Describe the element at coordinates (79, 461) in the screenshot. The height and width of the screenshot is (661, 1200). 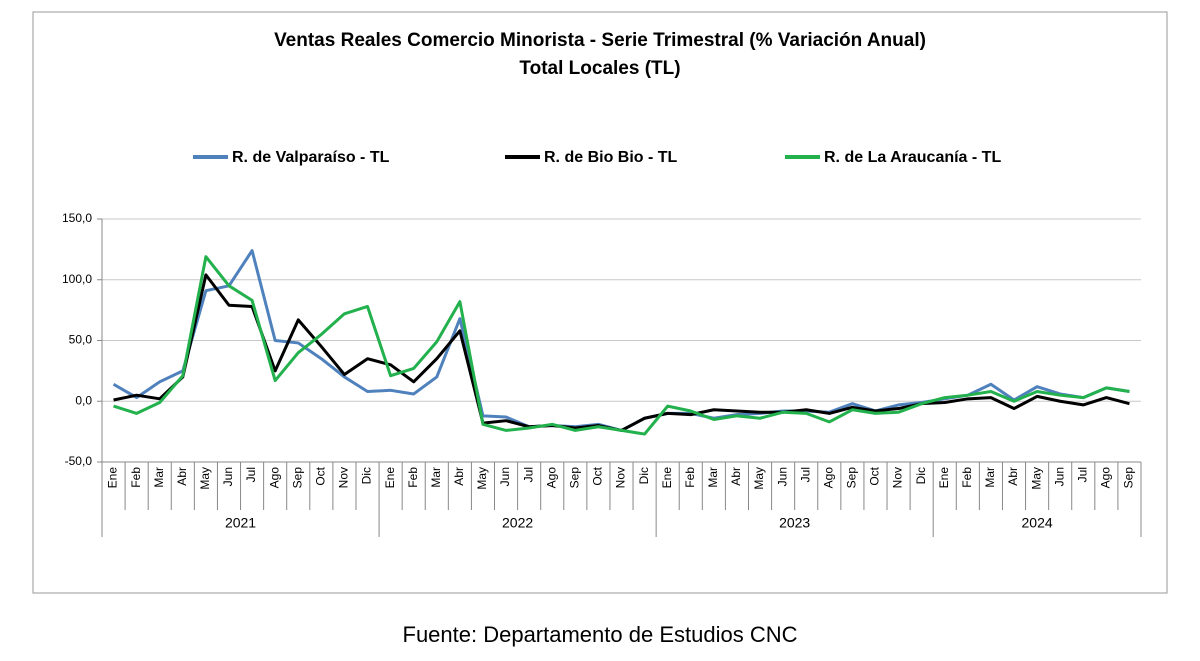
I see `y-tick-label: -50,0` at that location.